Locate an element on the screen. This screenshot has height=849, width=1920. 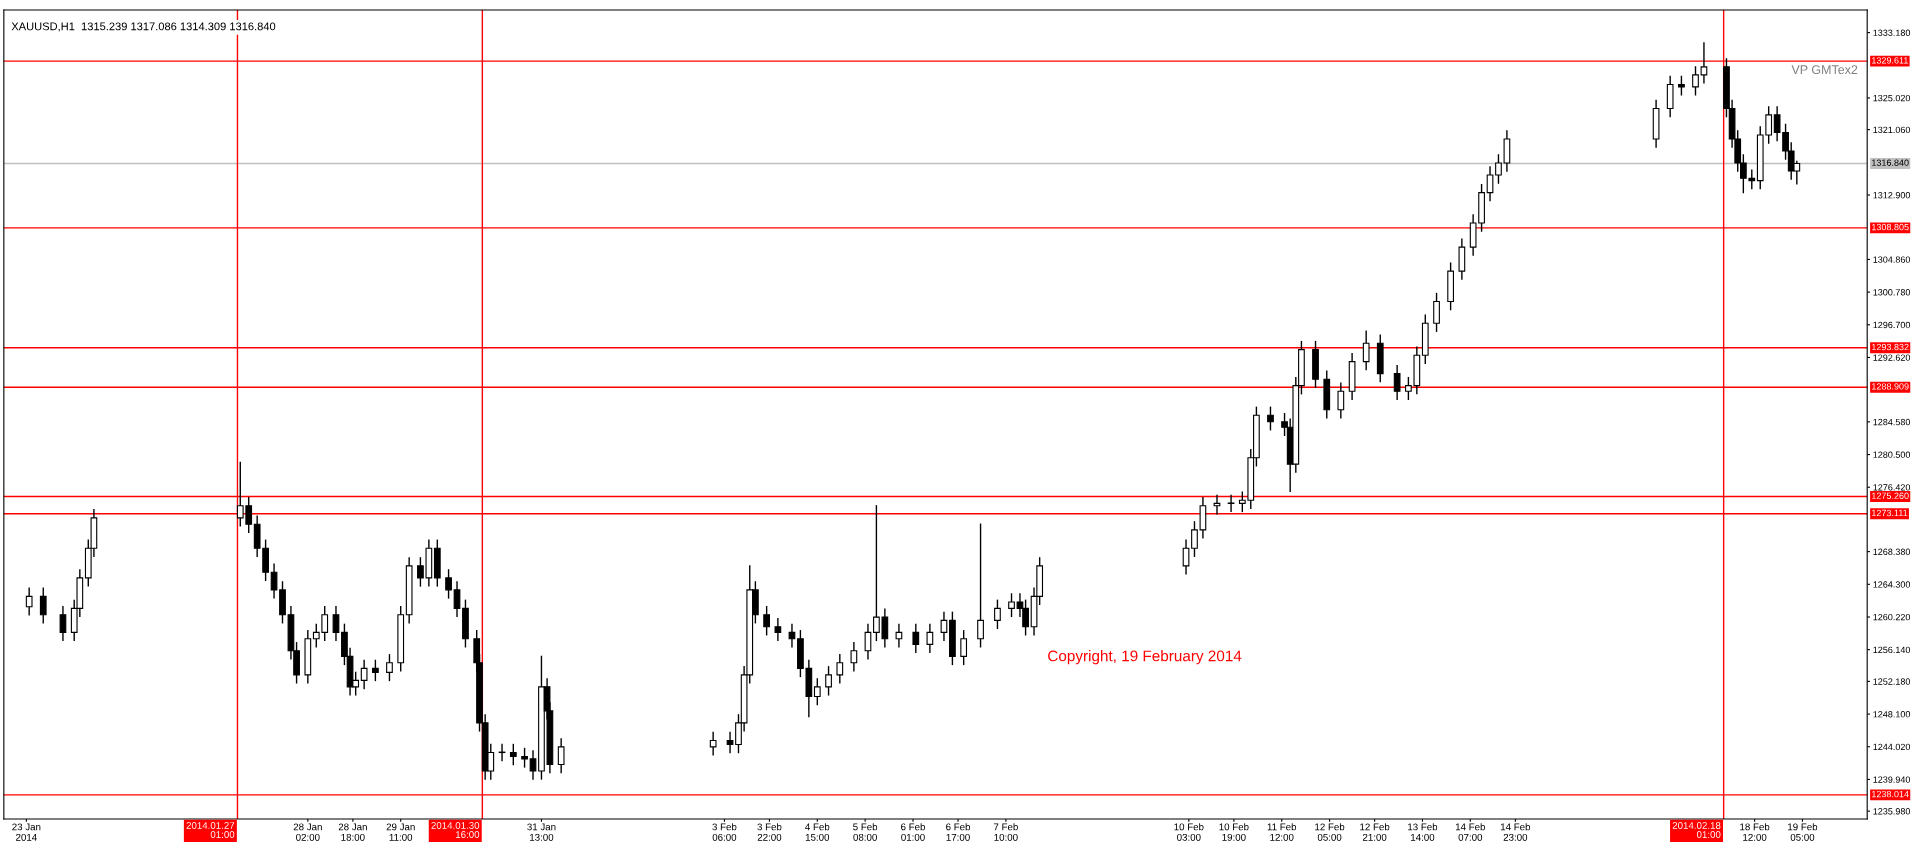
y-tick-label: 1284.580 is located at coordinates (1892, 422).